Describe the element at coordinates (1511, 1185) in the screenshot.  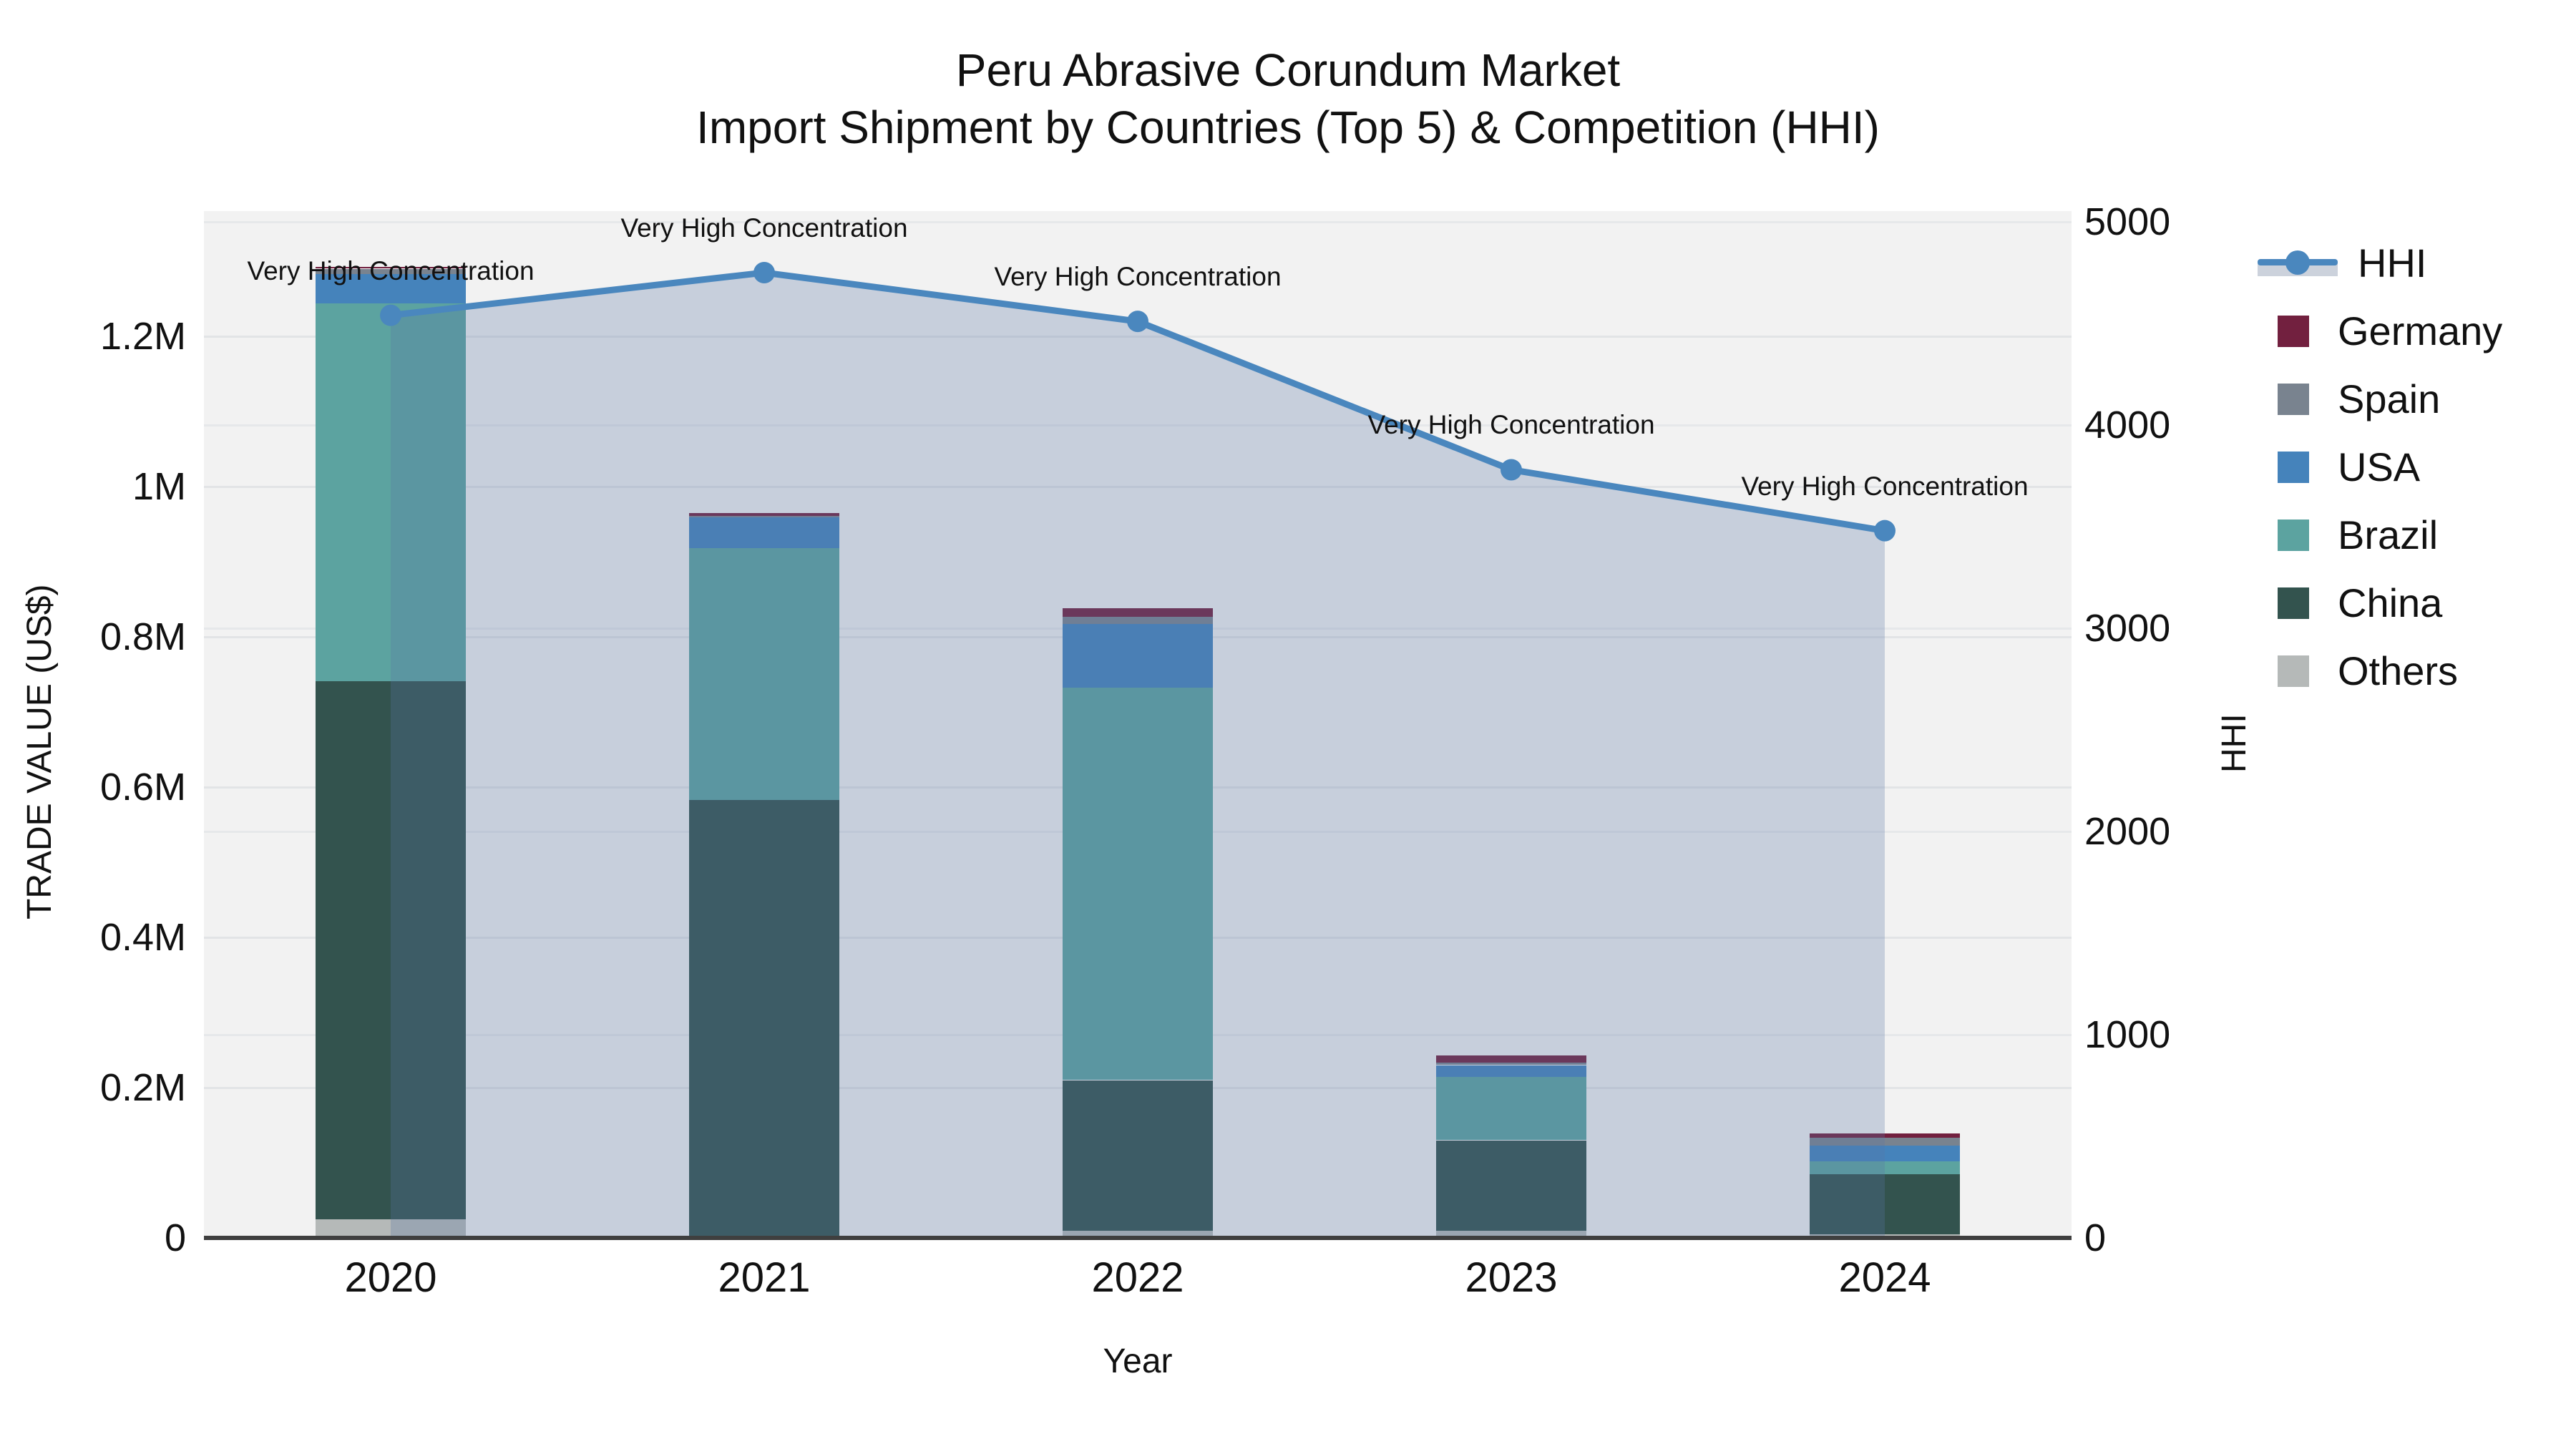
I see `bar-2023-china` at that location.